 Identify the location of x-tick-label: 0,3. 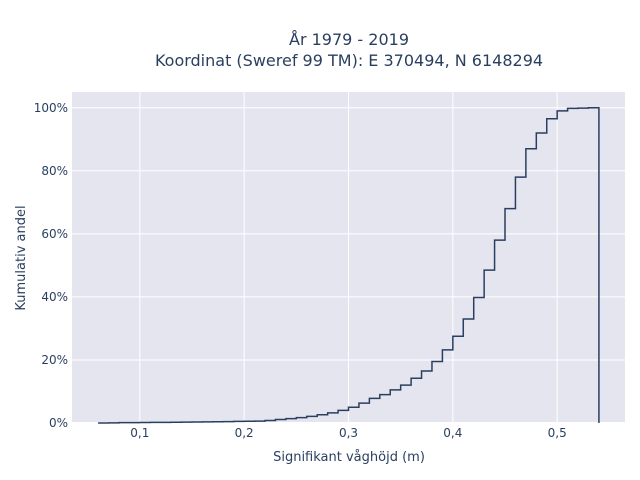
(348, 433).